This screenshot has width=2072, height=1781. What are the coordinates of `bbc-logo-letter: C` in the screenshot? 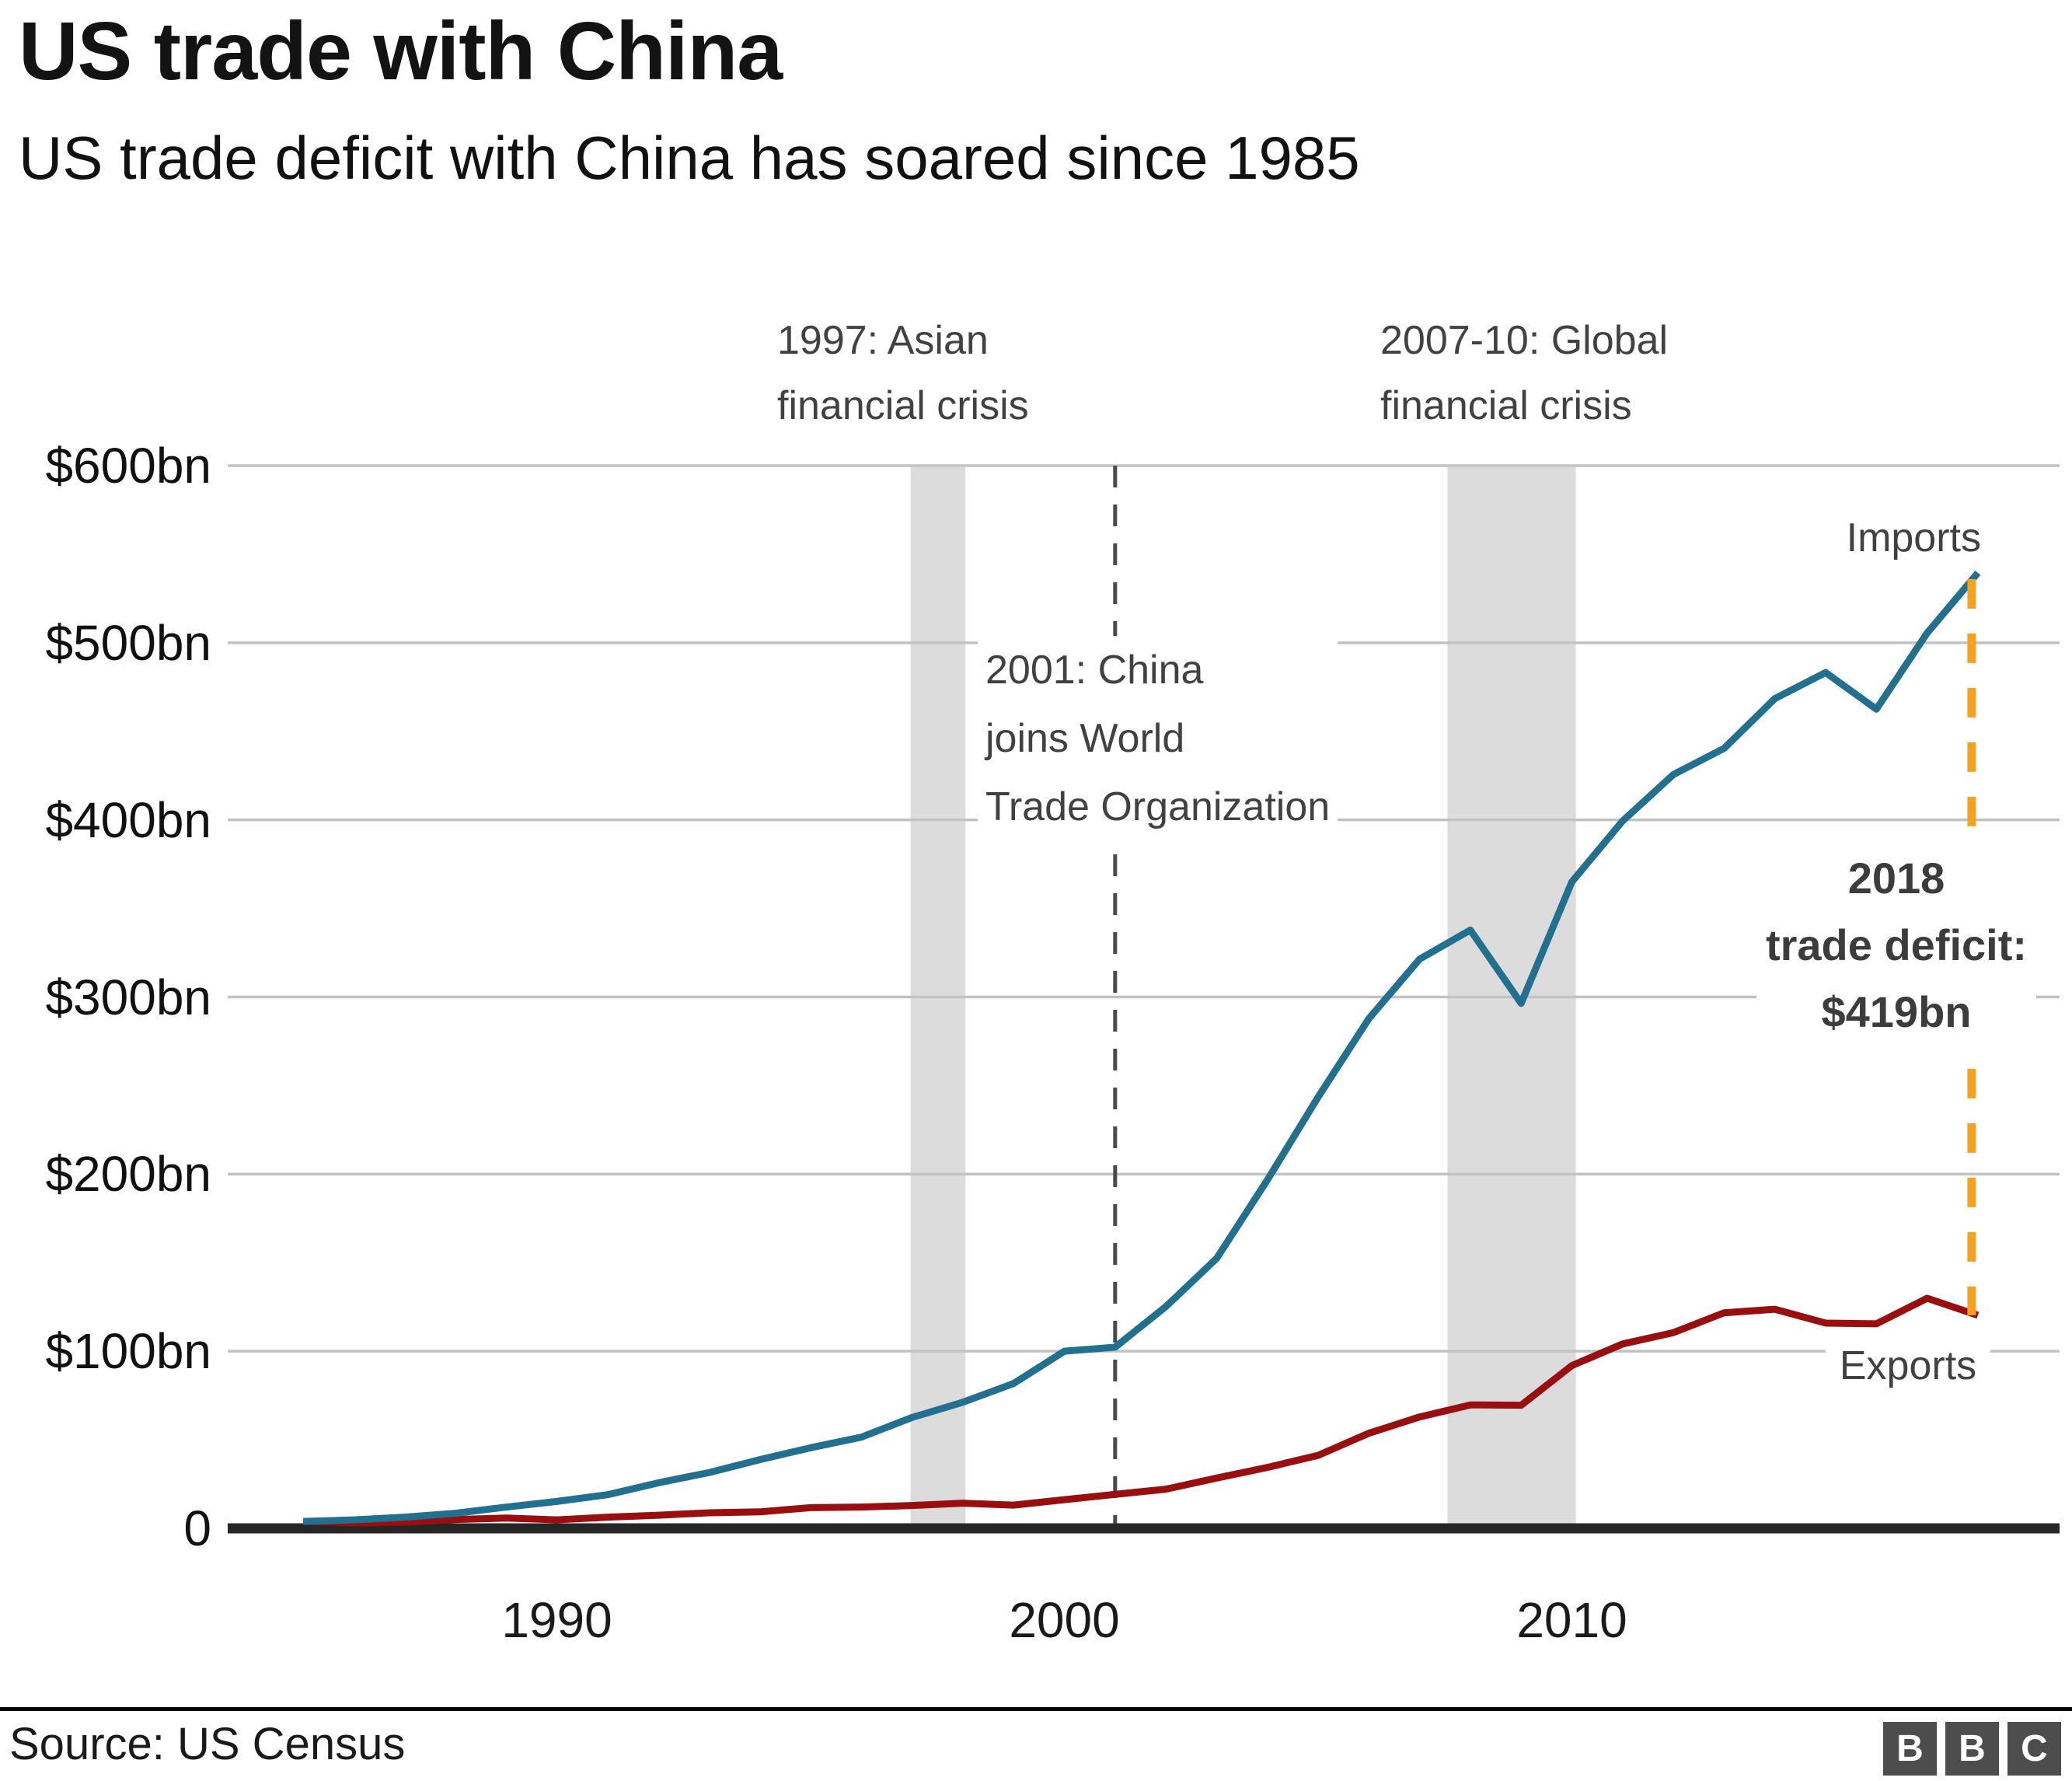 It's located at (2034, 1749).